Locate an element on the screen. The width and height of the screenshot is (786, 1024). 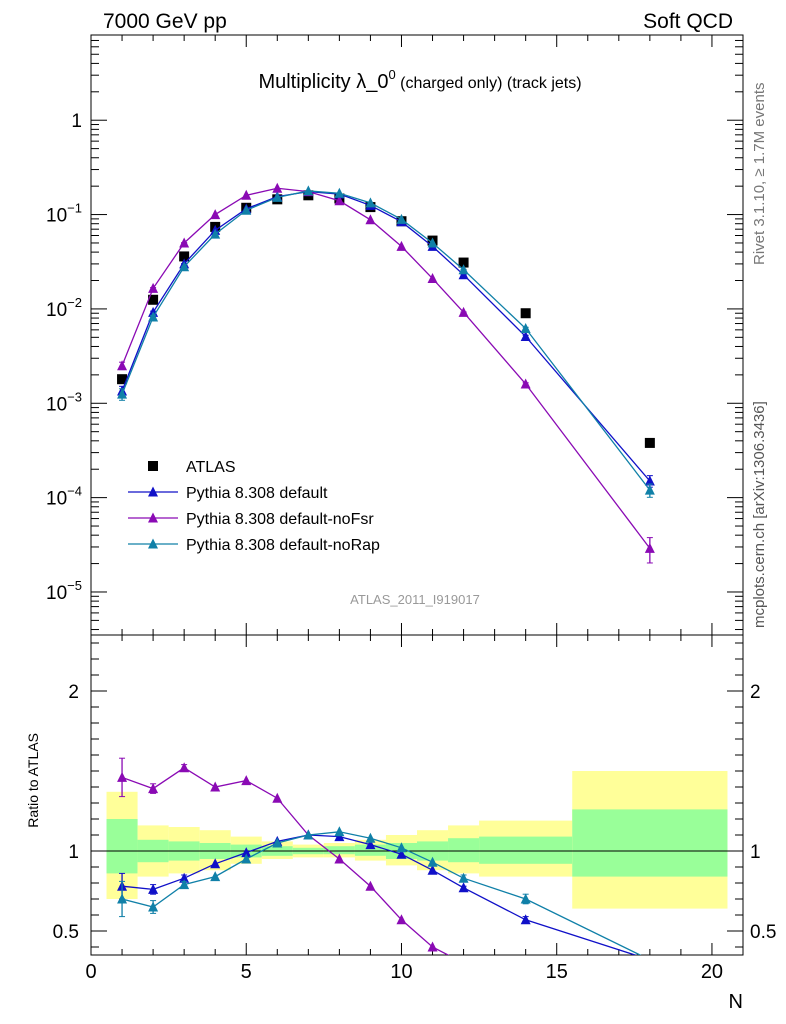
ratio-y-tick-label-right: 2 is located at coordinates (755, 692).